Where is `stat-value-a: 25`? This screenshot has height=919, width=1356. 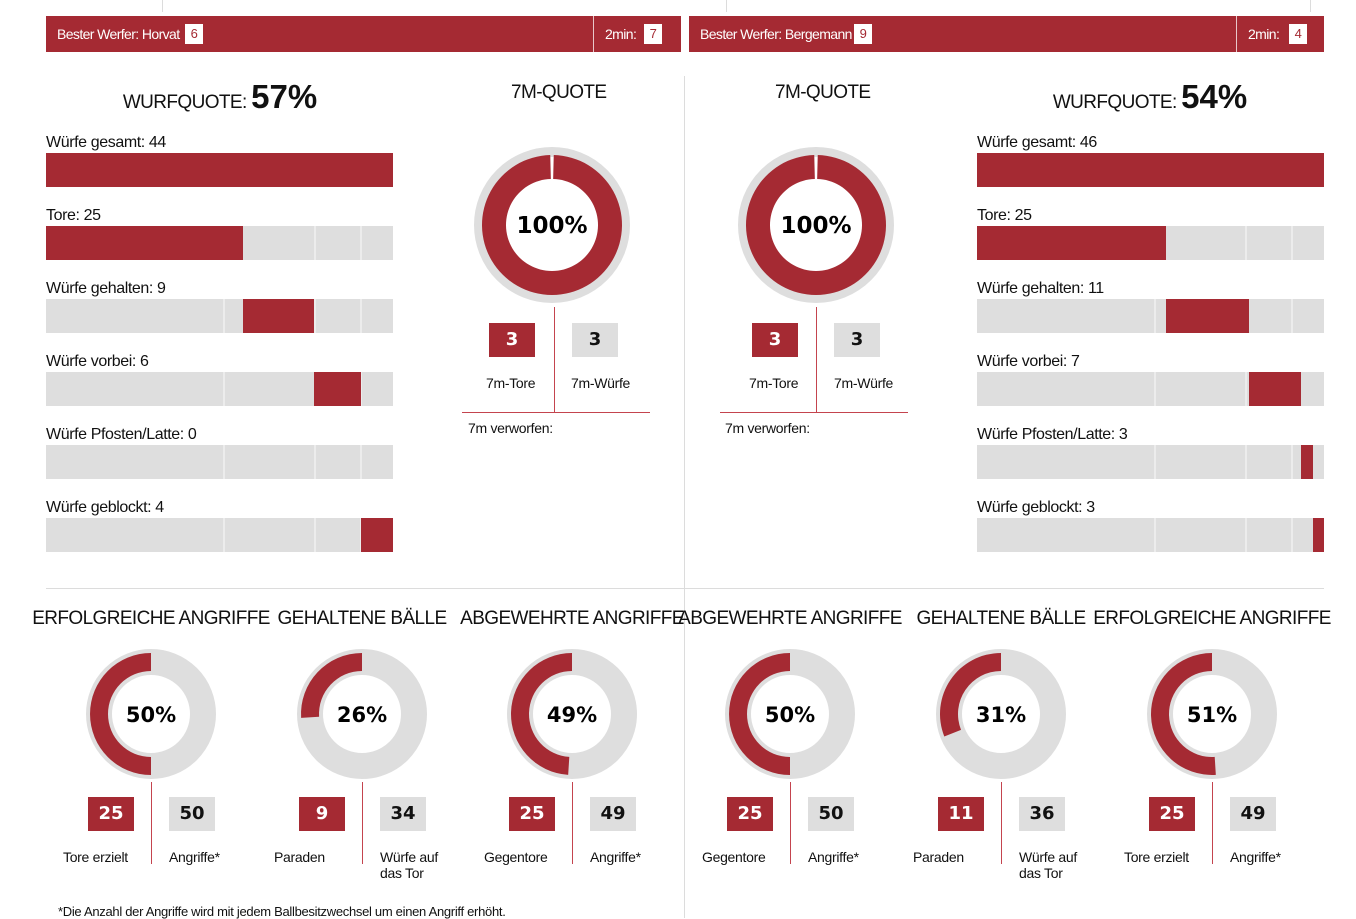 stat-value-a: 25 is located at coordinates (532, 814).